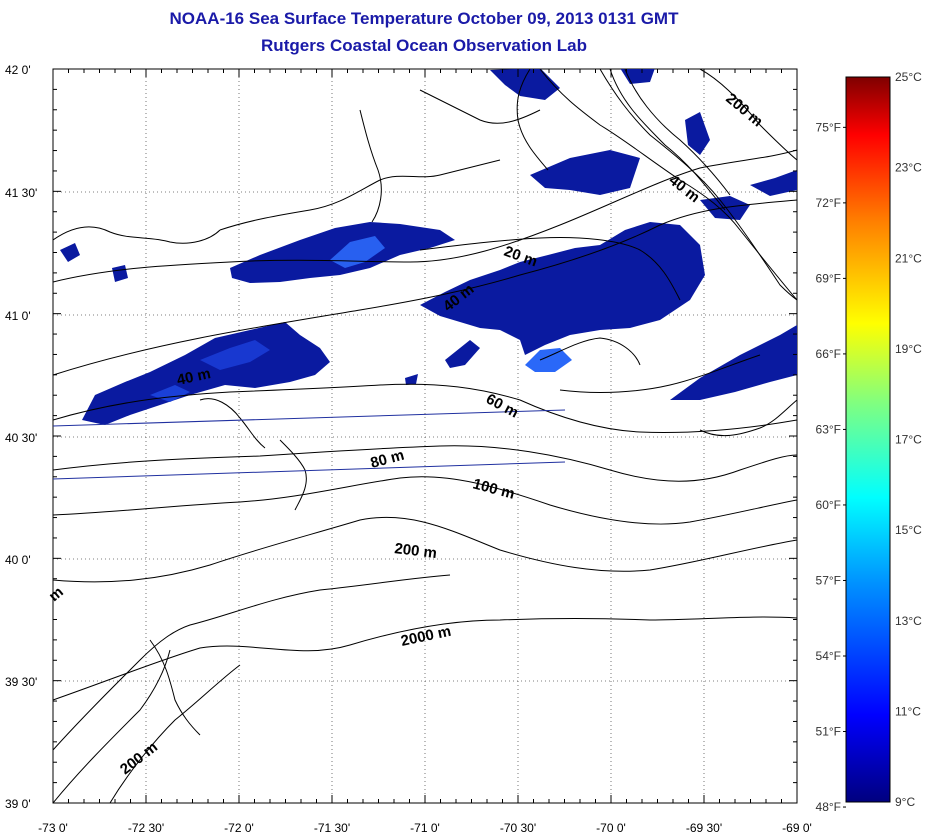 Image resolution: width=928 pixels, height=840 pixels. What do you see at coordinates (908, 258) in the screenshot?
I see `colorbar-celsius-label: 21°C` at bounding box center [908, 258].